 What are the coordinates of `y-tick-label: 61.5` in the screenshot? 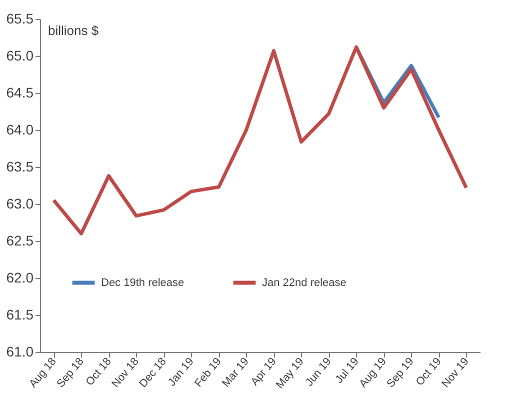 It's located at (20, 314).